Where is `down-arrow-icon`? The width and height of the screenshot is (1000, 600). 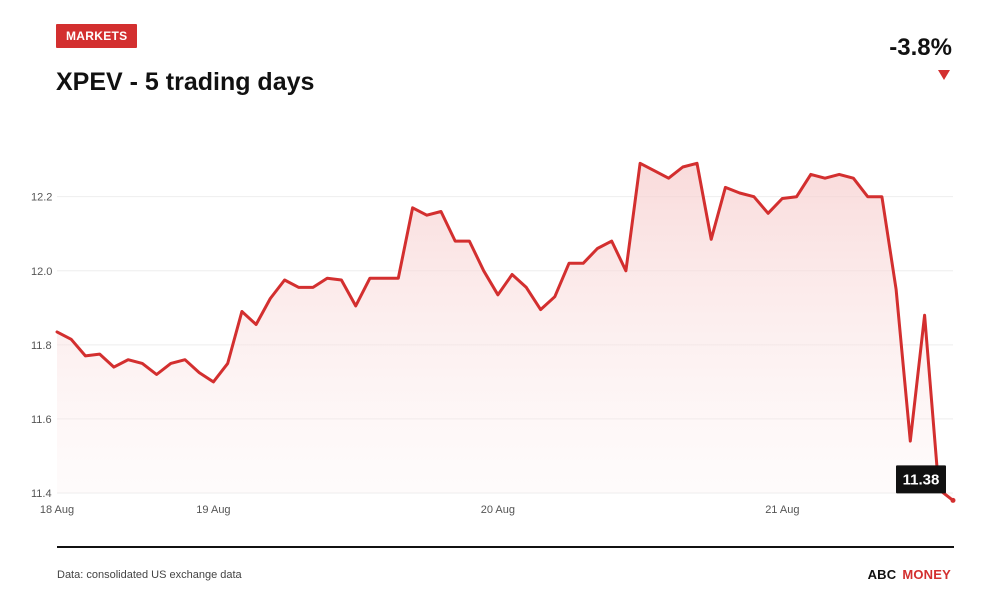 down-arrow-icon is located at coordinates (944, 75).